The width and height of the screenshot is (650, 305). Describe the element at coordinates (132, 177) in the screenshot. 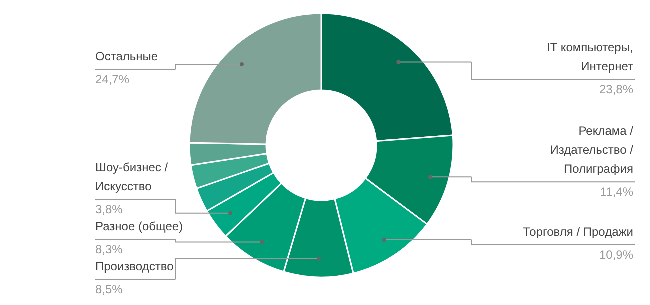

I see `slice-label: Шоу-бизнес / Искусство` at that location.